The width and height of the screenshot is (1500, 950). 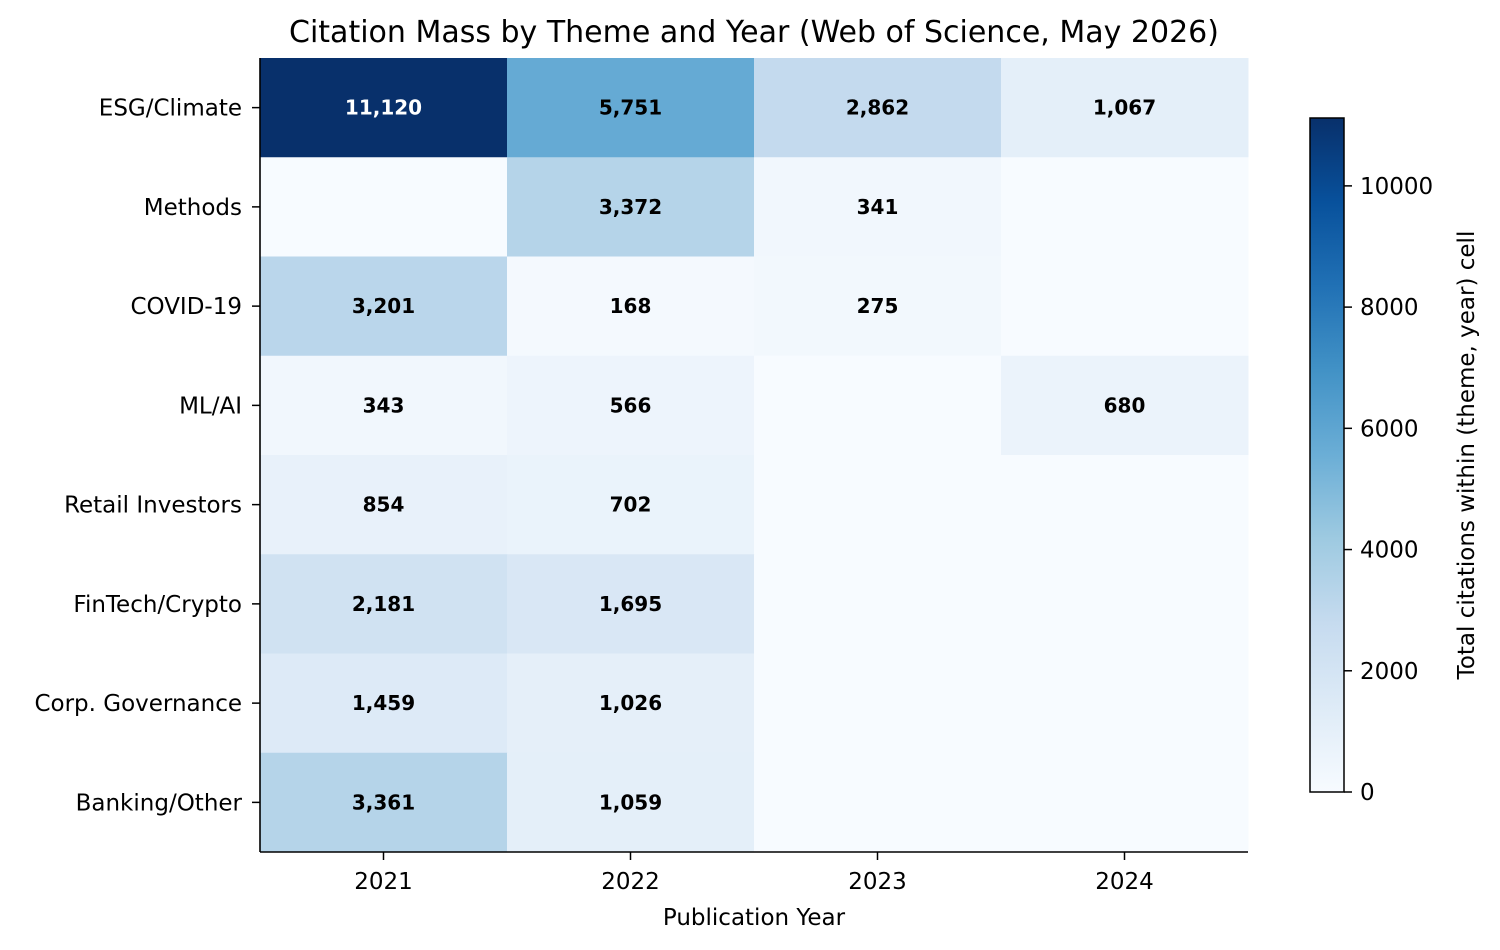 What do you see at coordinates (1389, 672) in the screenshot?
I see `colorbar-tick-label: 2000` at bounding box center [1389, 672].